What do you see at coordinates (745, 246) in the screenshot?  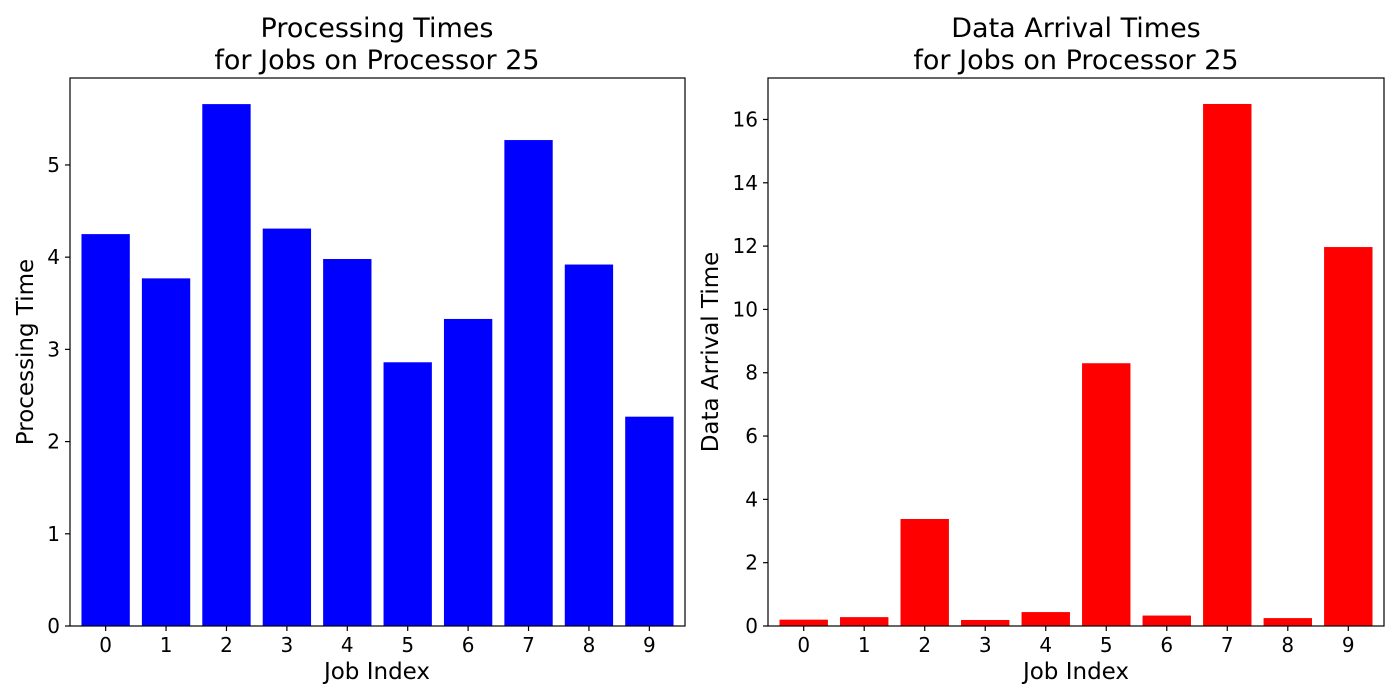 I see `y-tick-label: 12` at bounding box center [745, 246].